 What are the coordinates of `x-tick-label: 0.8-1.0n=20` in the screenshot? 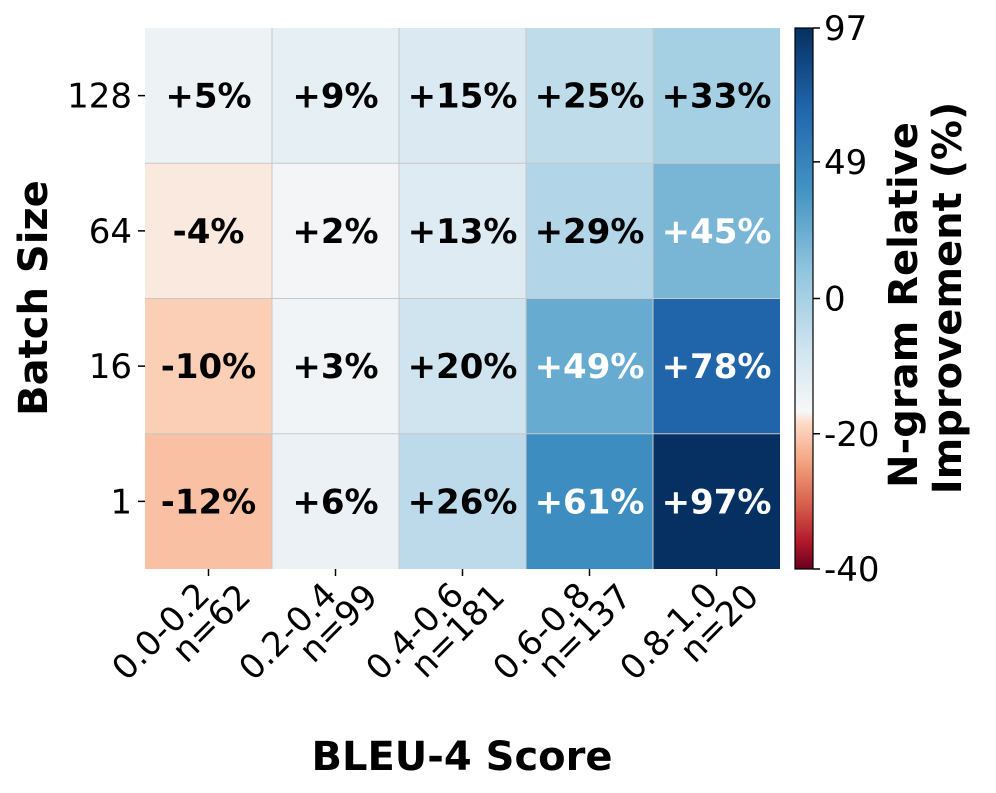 It's located at (689, 631).